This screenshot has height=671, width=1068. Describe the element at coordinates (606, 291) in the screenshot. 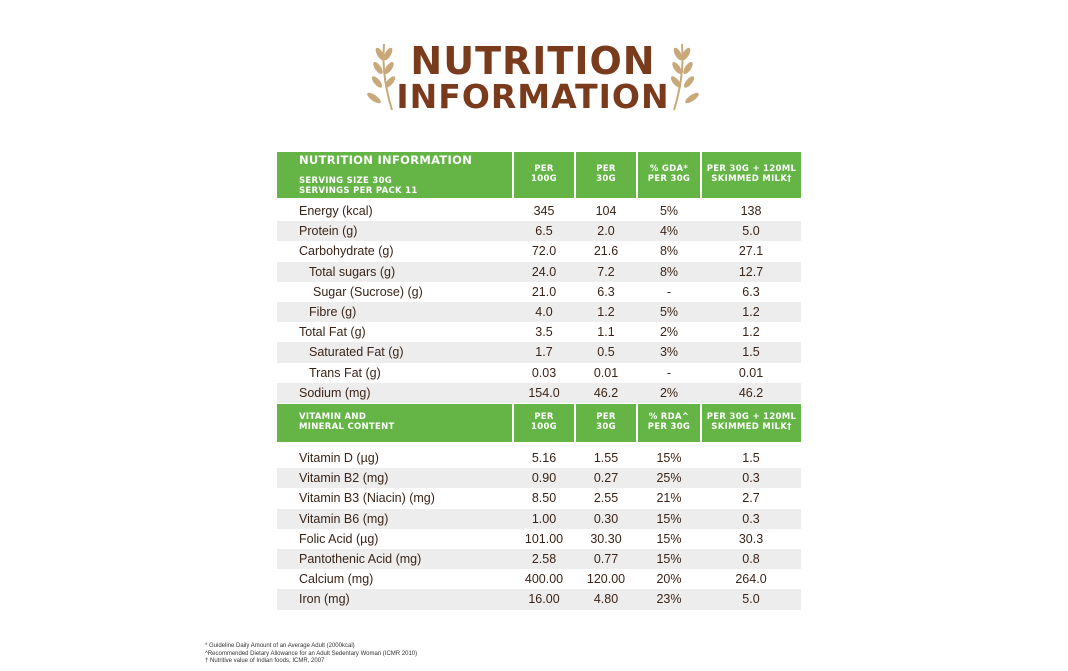

I see `row-value-per-30g: 6.3` at that location.